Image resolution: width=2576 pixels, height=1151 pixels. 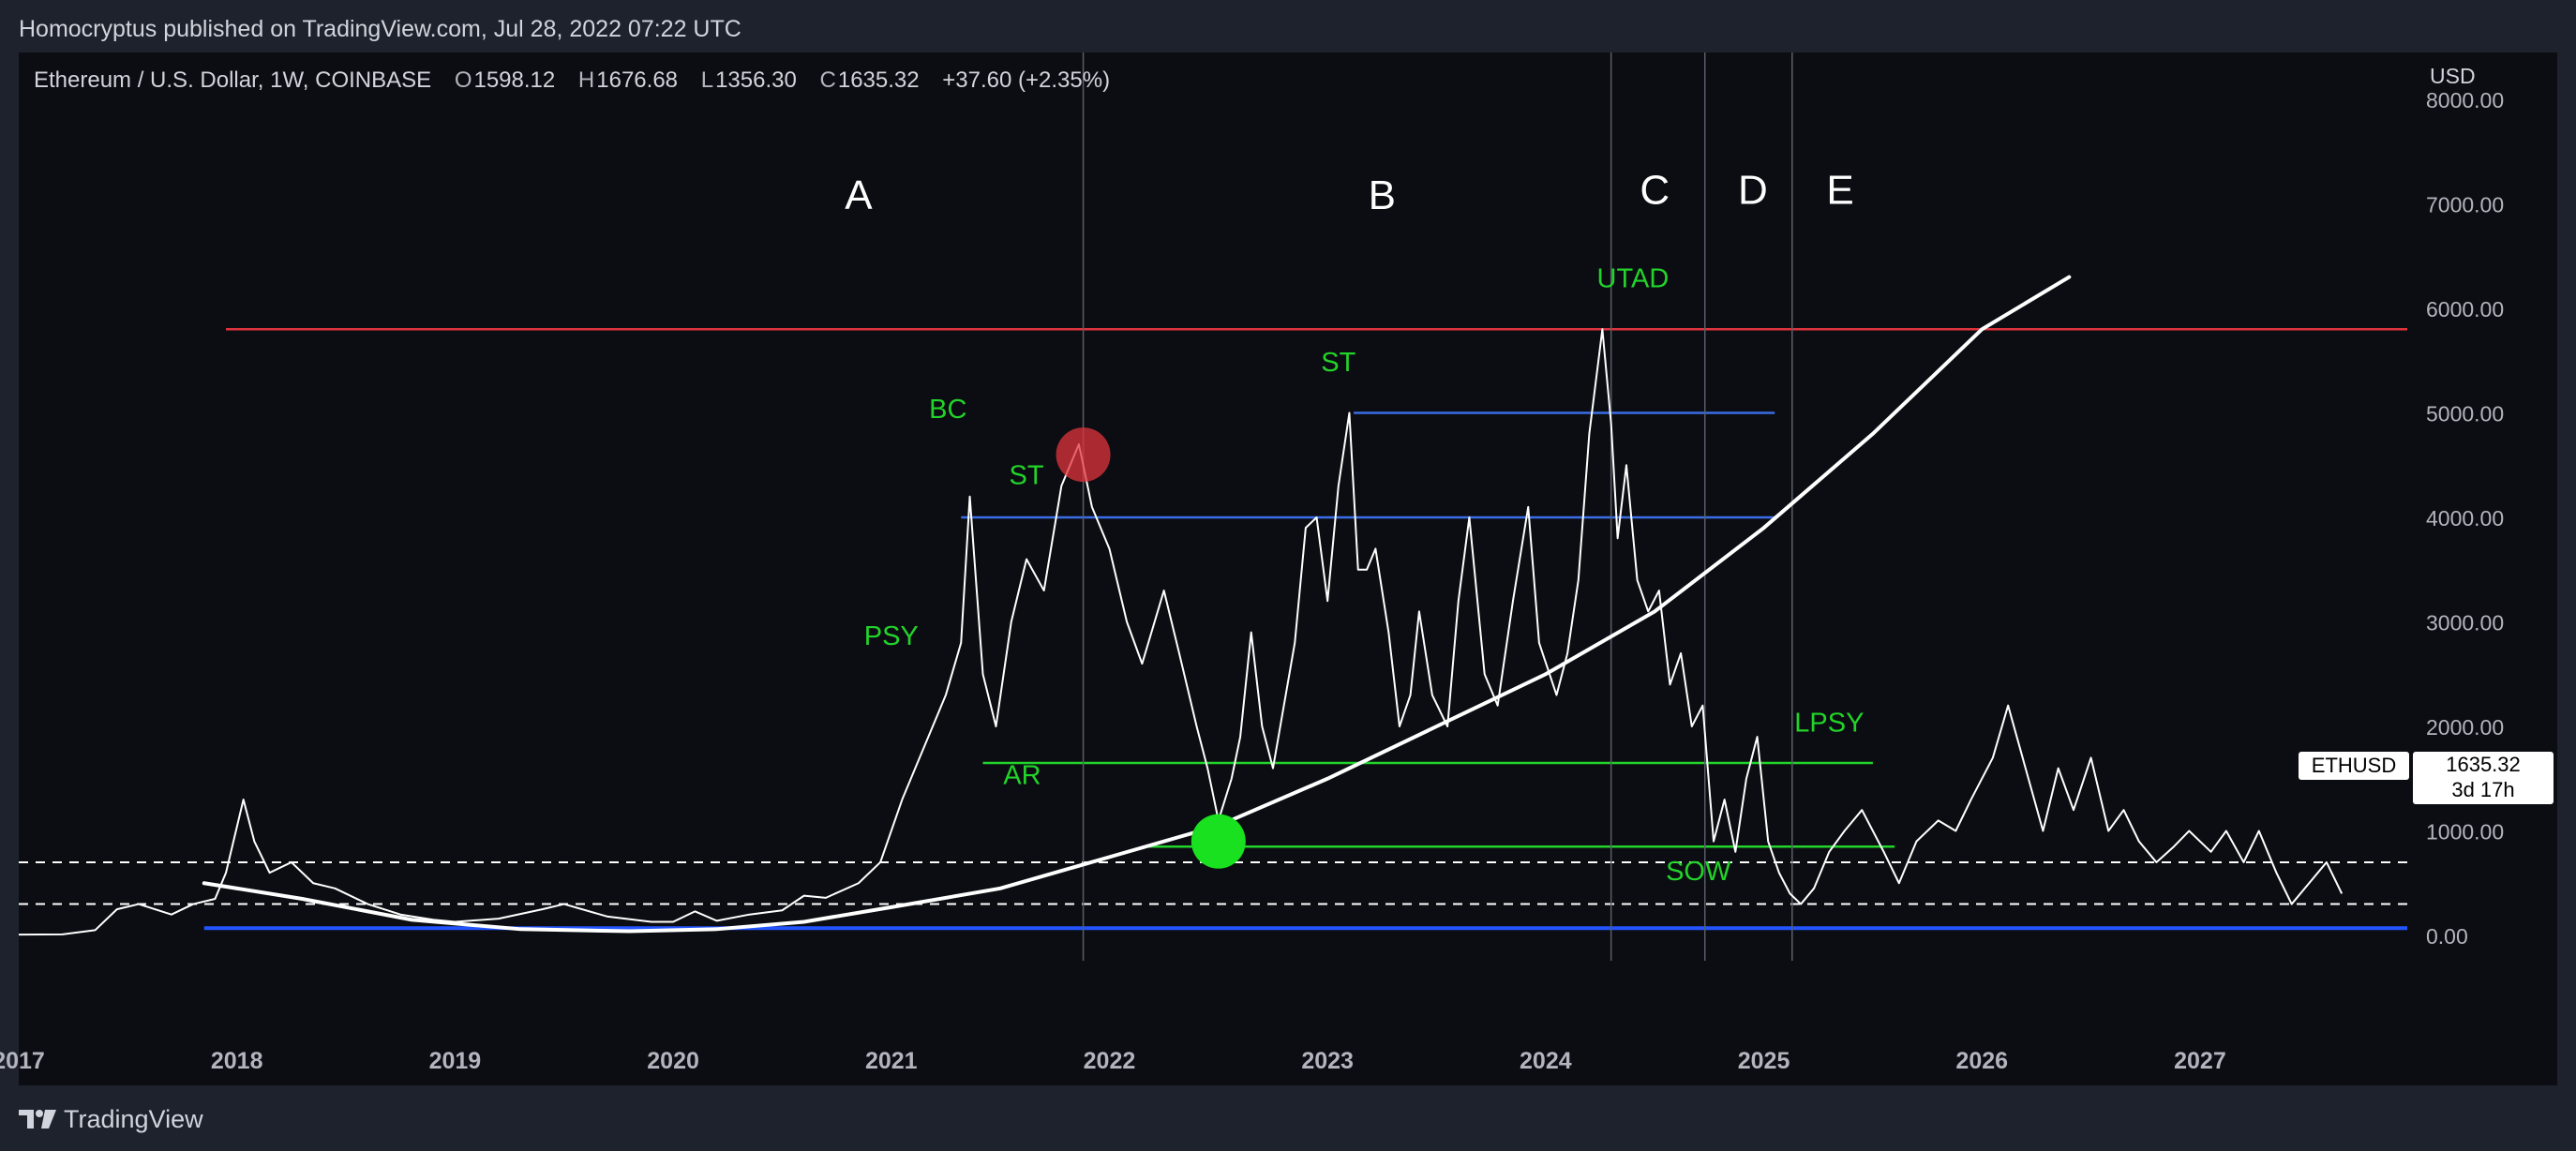 What do you see at coordinates (1328, 1061) in the screenshot?
I see `x-tick-label: 2023` at bounding box center [1328, 1061].